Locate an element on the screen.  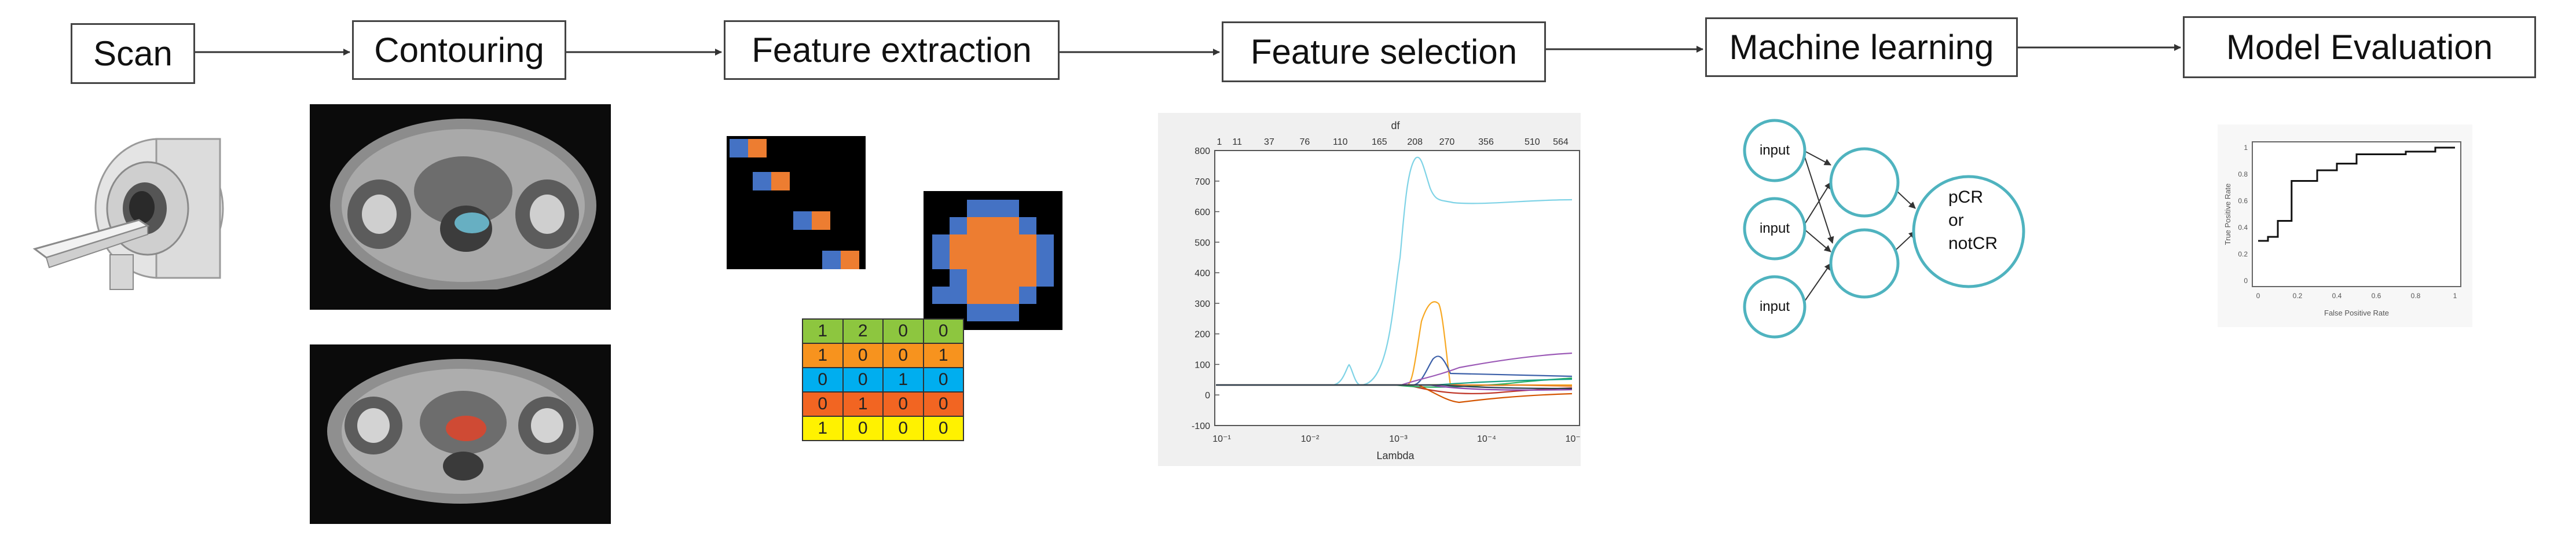
x-tick-label: 10⁻⁵ is located at coordinates (1573, 439).